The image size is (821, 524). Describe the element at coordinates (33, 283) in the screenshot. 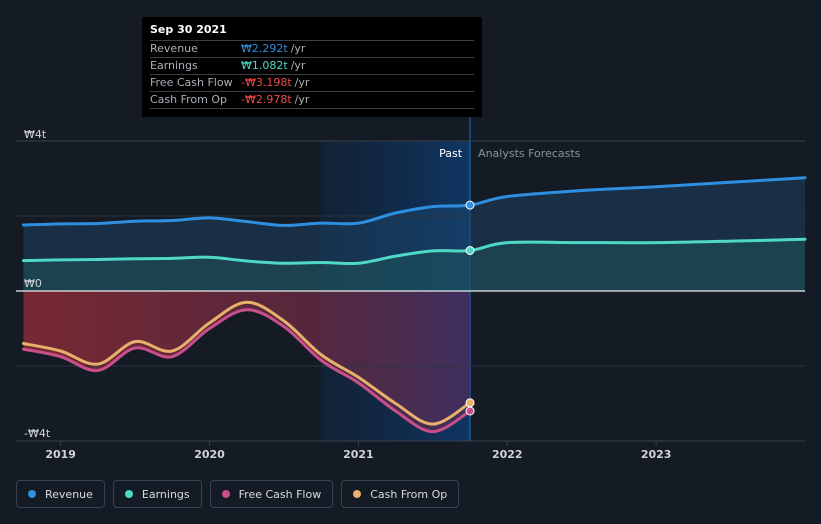

I see `y-tick-label: ₩0` at that location.